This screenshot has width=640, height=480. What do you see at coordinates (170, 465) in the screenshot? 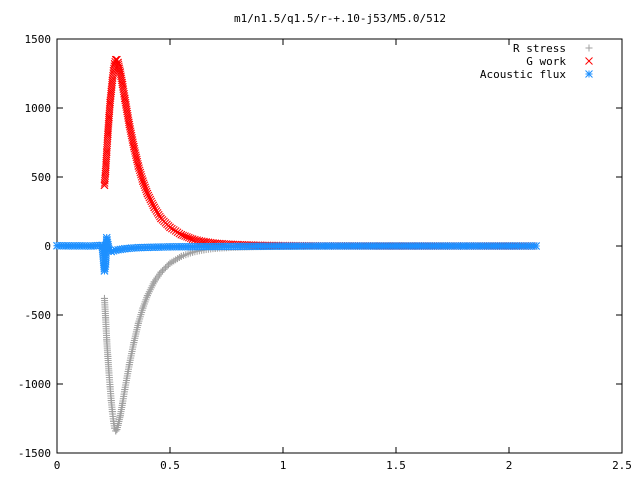
I see `x-tick-label: 0.5` at bounding box center [170, 465].